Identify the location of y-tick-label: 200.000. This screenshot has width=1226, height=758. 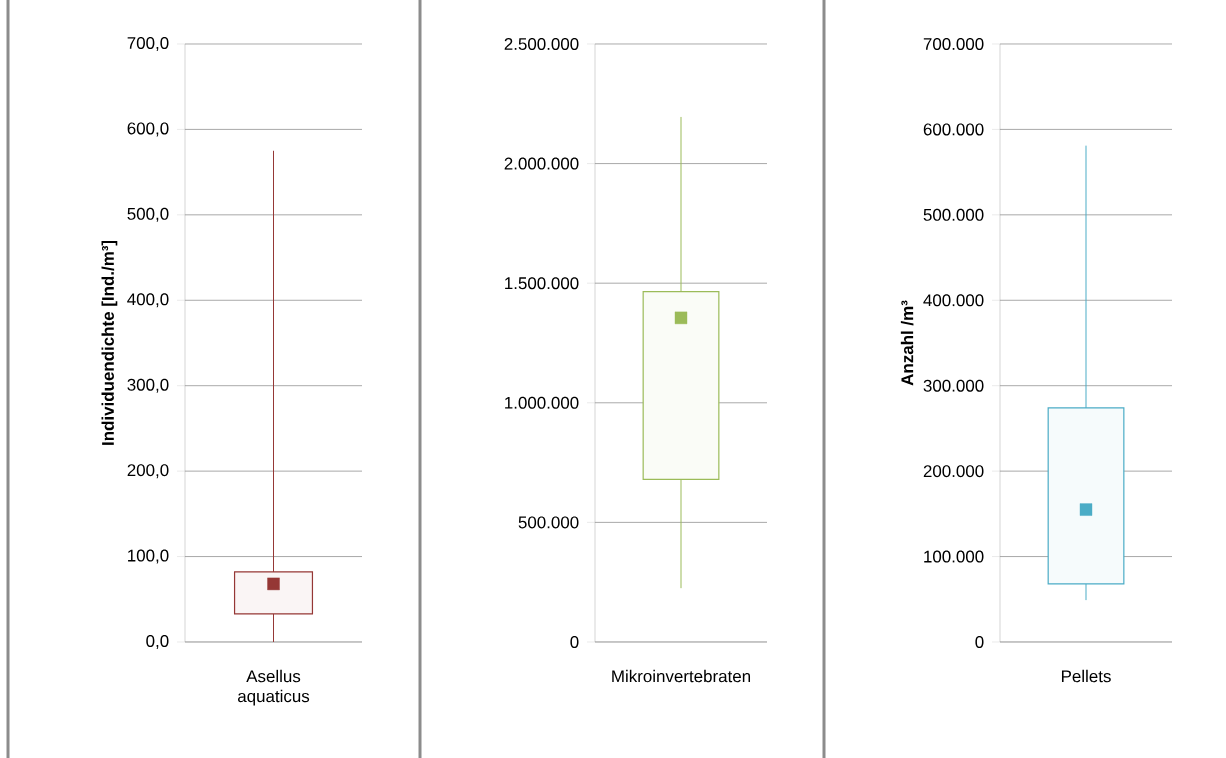
(953, 471).